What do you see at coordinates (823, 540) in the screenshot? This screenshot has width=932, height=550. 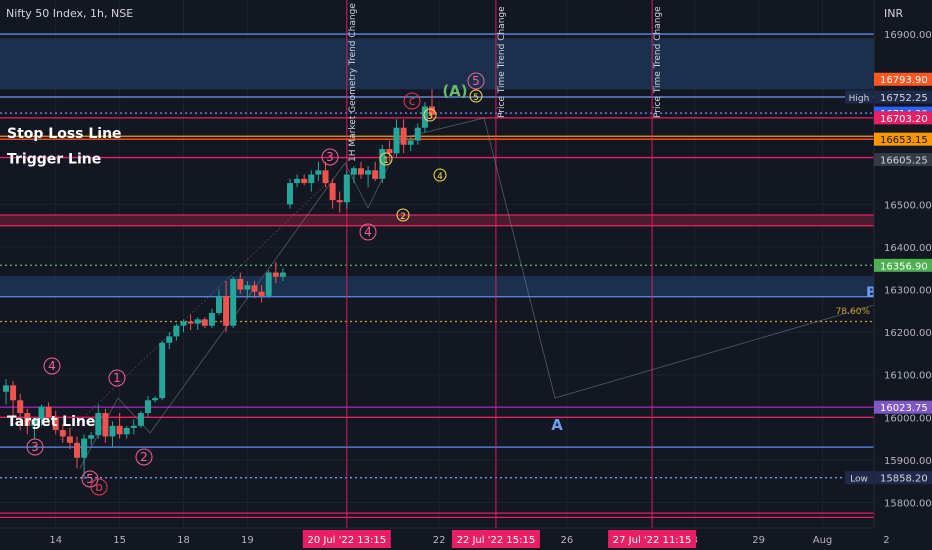 I see `time-tick: Aug` at bounding box center [823, 540].